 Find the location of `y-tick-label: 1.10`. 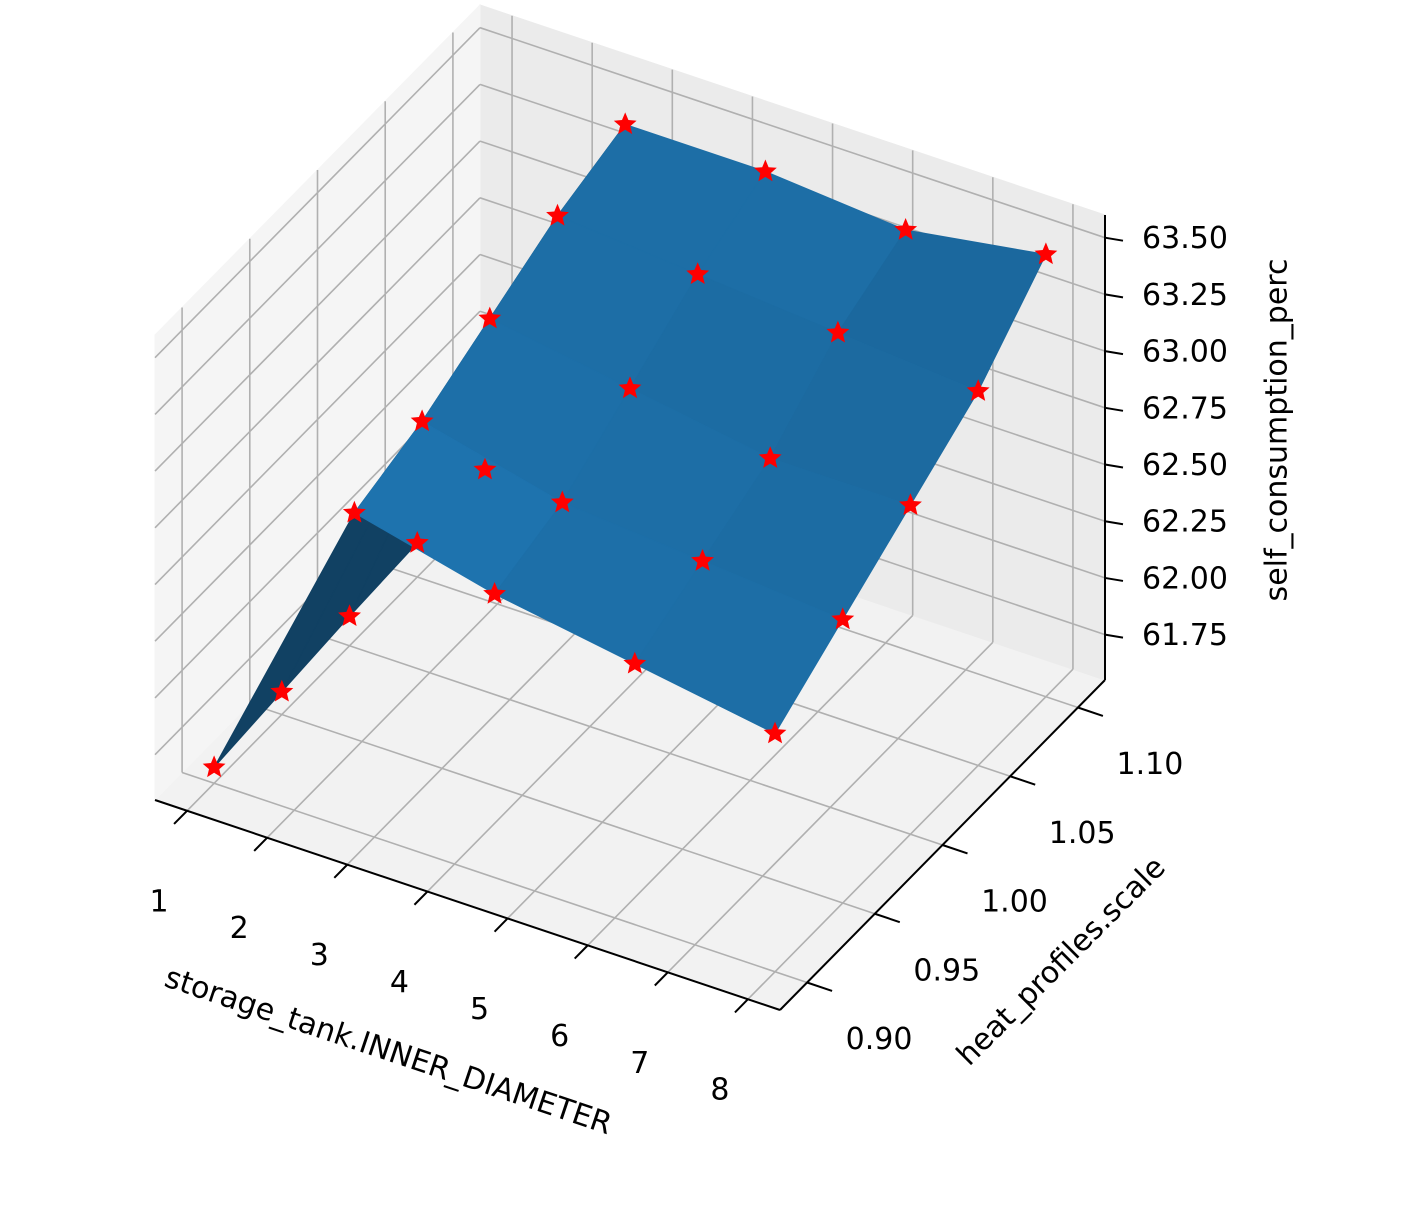

y-tick-label: 1.10 is located at coordinates (1150, 764).